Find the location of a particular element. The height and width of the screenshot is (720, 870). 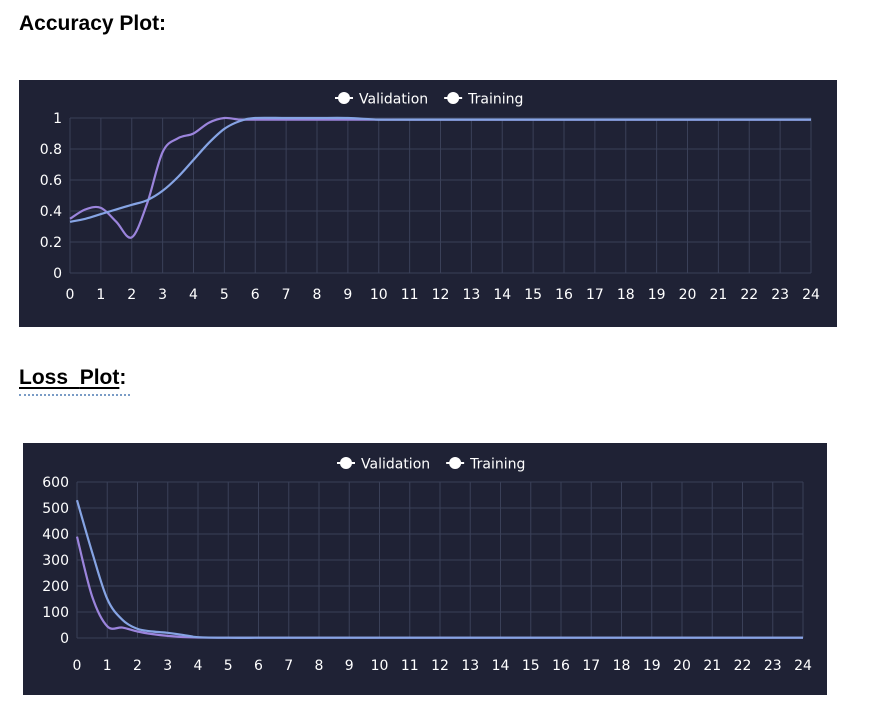

loss-x-tick-label-1: 1 is located at coordinates (107, 666).